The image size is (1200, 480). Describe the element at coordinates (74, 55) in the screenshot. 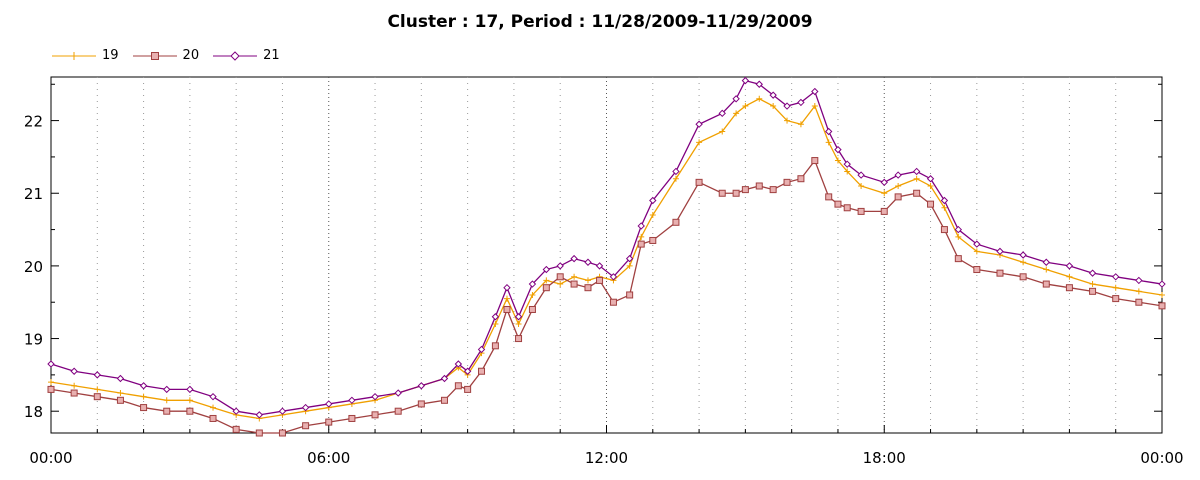

I see `legend-swatch-plus-icon` at that location.